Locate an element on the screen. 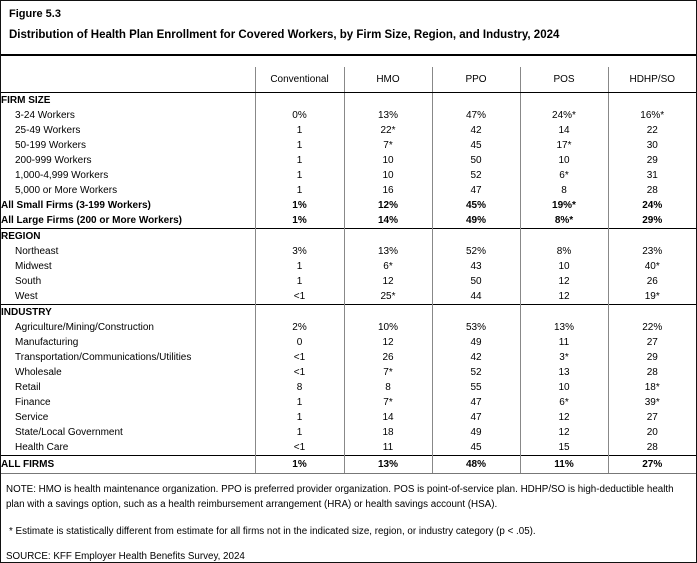  cell-value: 40* is located at coordinates (651, 266).